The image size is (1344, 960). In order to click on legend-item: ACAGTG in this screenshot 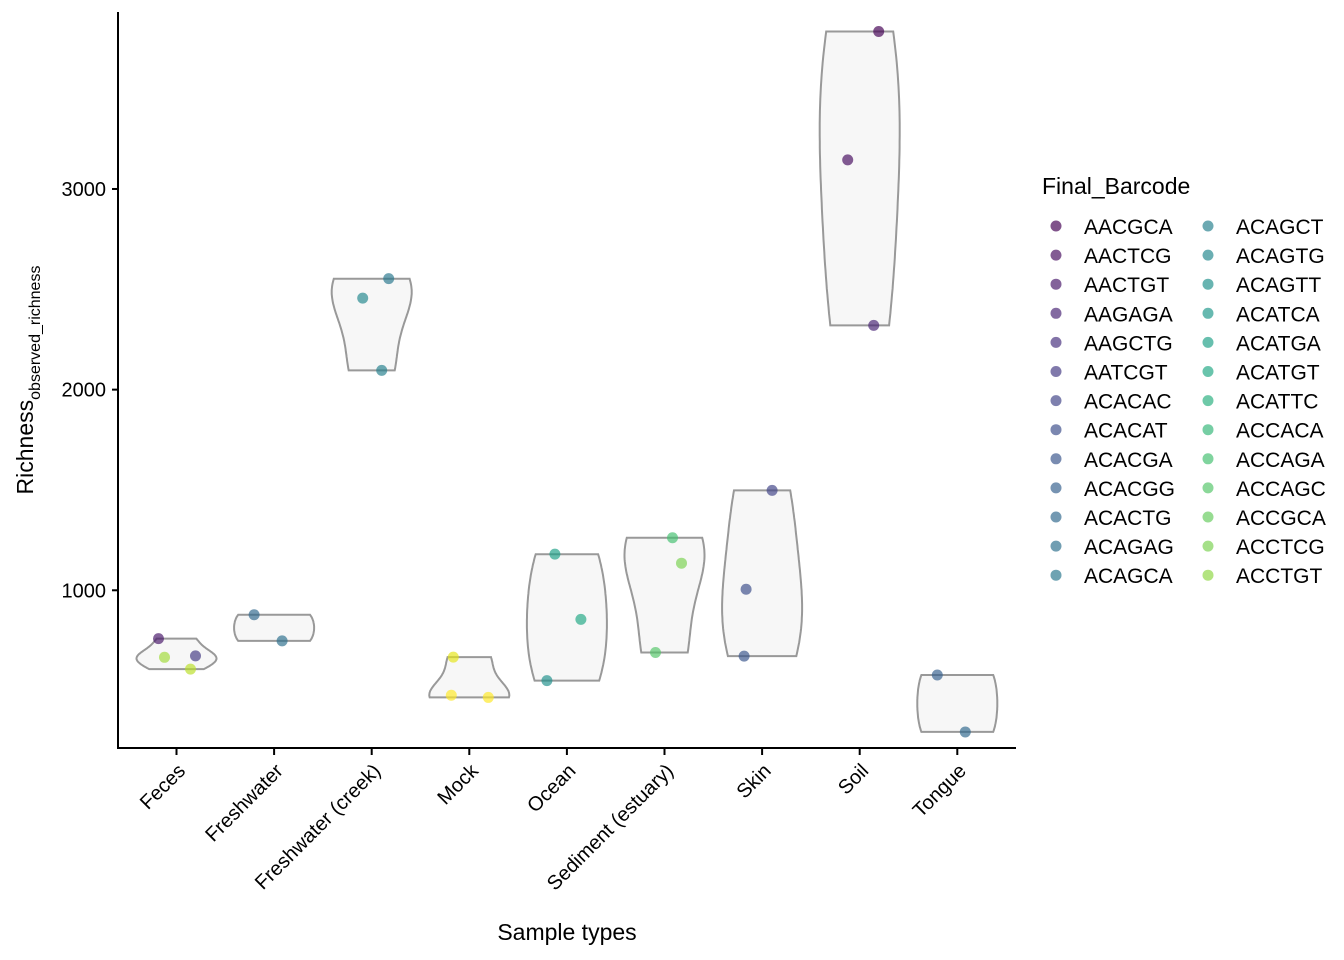, I will do `click(1263, 256)`.